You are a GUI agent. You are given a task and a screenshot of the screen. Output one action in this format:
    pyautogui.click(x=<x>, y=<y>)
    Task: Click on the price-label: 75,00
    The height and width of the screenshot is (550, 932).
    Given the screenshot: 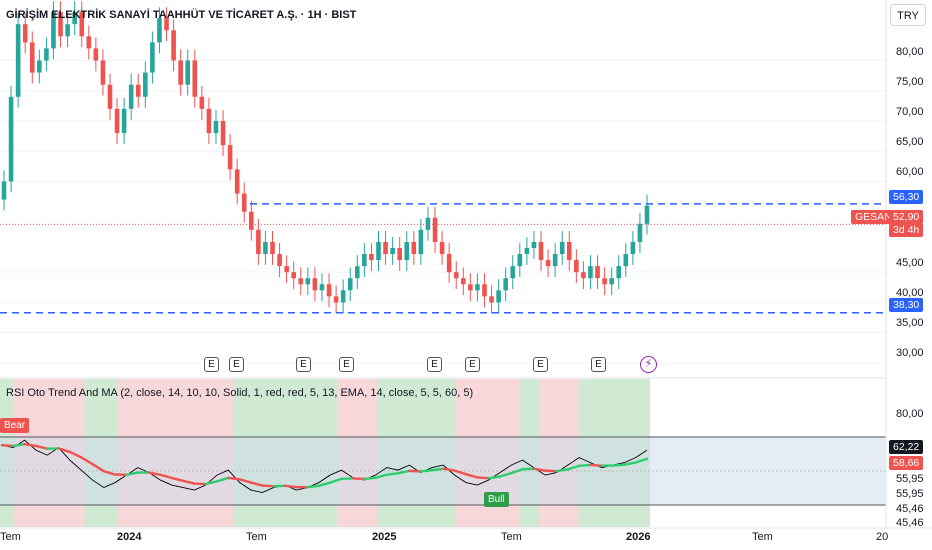 What is the action you would take?
    pyautogui.click(x=910, y=82)
    